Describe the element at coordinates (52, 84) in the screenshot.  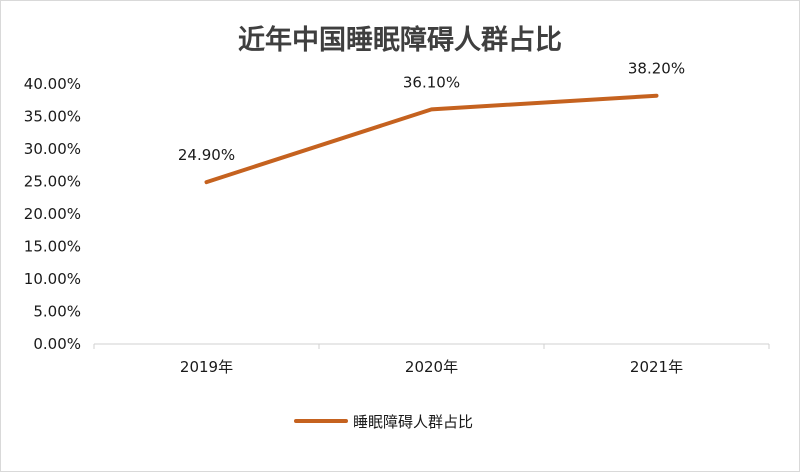
I see `y-tick-label: 40.00%` at that location.